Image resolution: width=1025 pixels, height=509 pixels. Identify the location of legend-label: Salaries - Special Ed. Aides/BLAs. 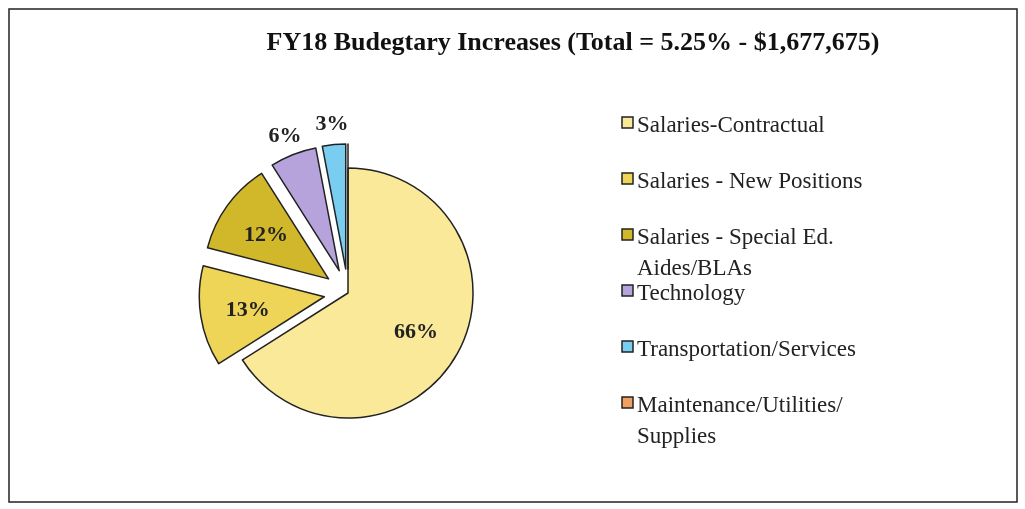
(735, 251).